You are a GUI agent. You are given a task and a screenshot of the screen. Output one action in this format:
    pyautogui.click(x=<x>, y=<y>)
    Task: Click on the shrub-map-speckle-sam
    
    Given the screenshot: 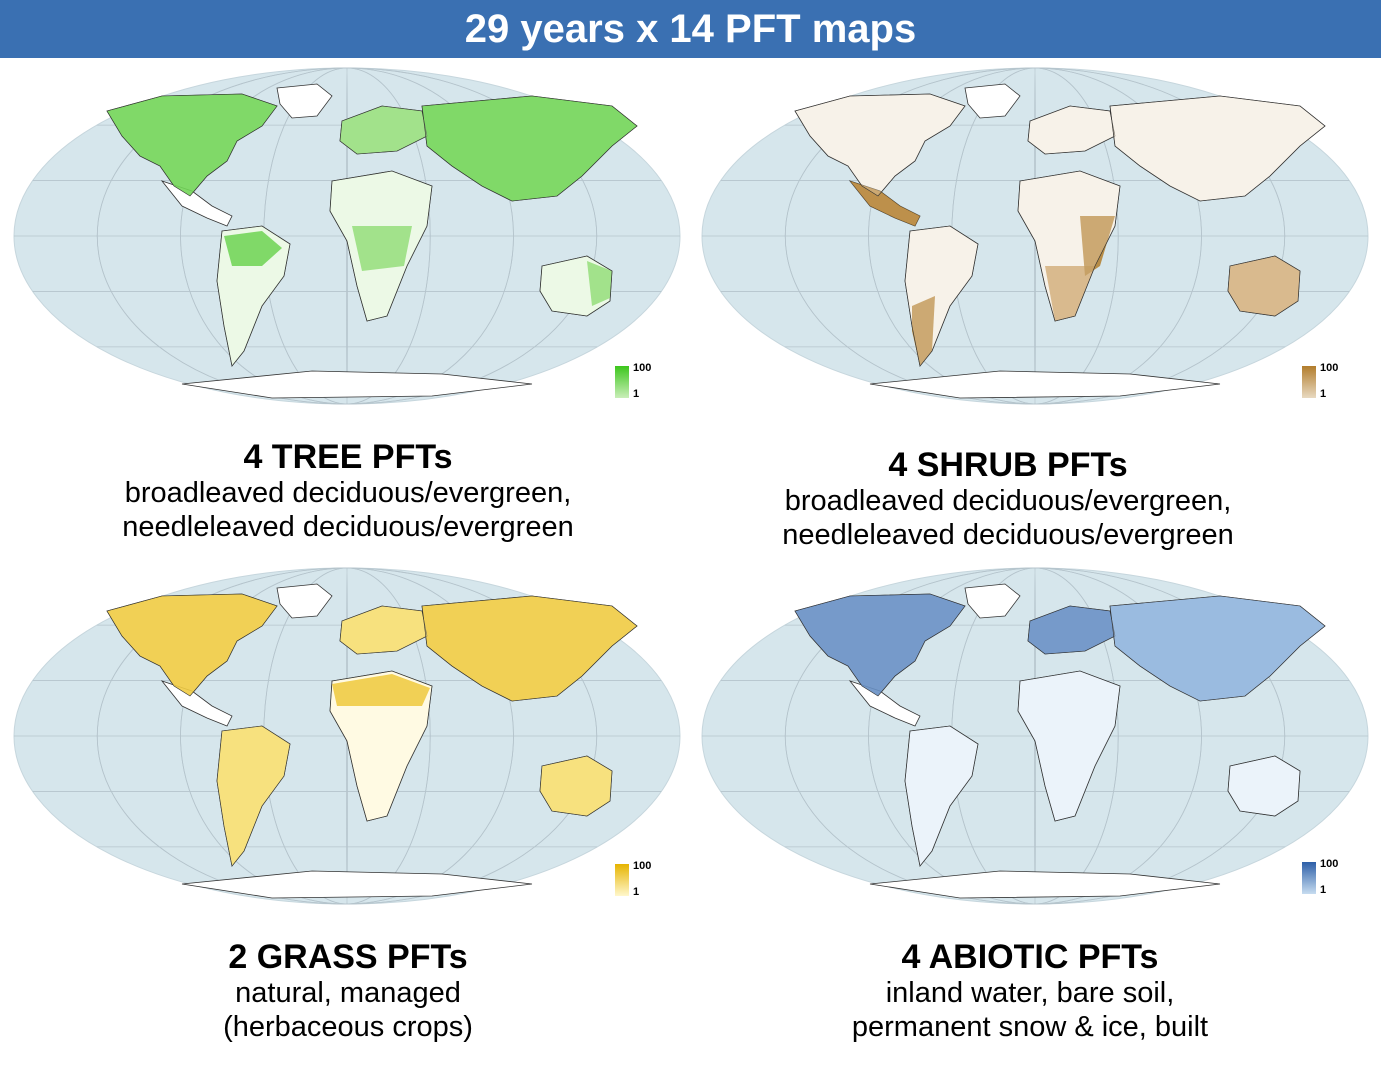 What is the action you would take?
    pyautogui.click(x=941, y=296)
    